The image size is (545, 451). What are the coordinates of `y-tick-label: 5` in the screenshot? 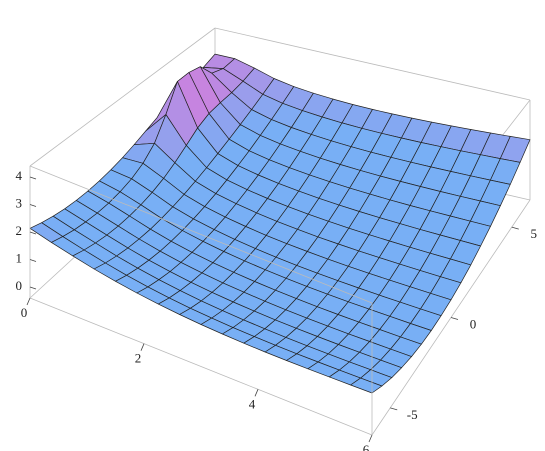 It's located at (534, 233).